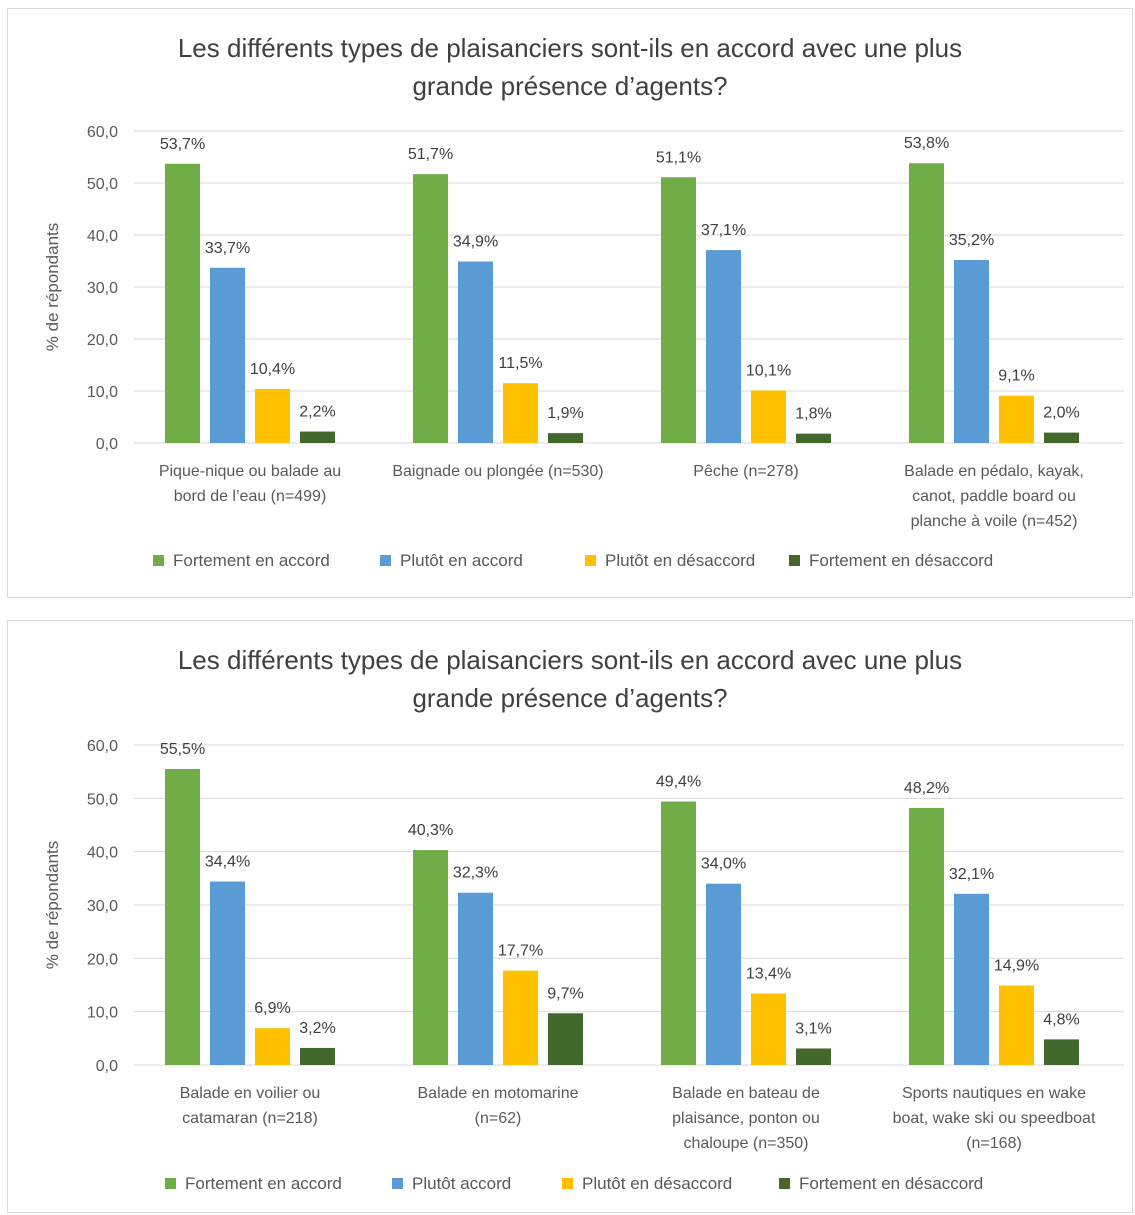 The height and width of the screenshot is (1215, 1135). What do you see at coordinates (971, 240) in the screenshot?
I see `data-label: 35,2%` at bounding box center [971, 240].